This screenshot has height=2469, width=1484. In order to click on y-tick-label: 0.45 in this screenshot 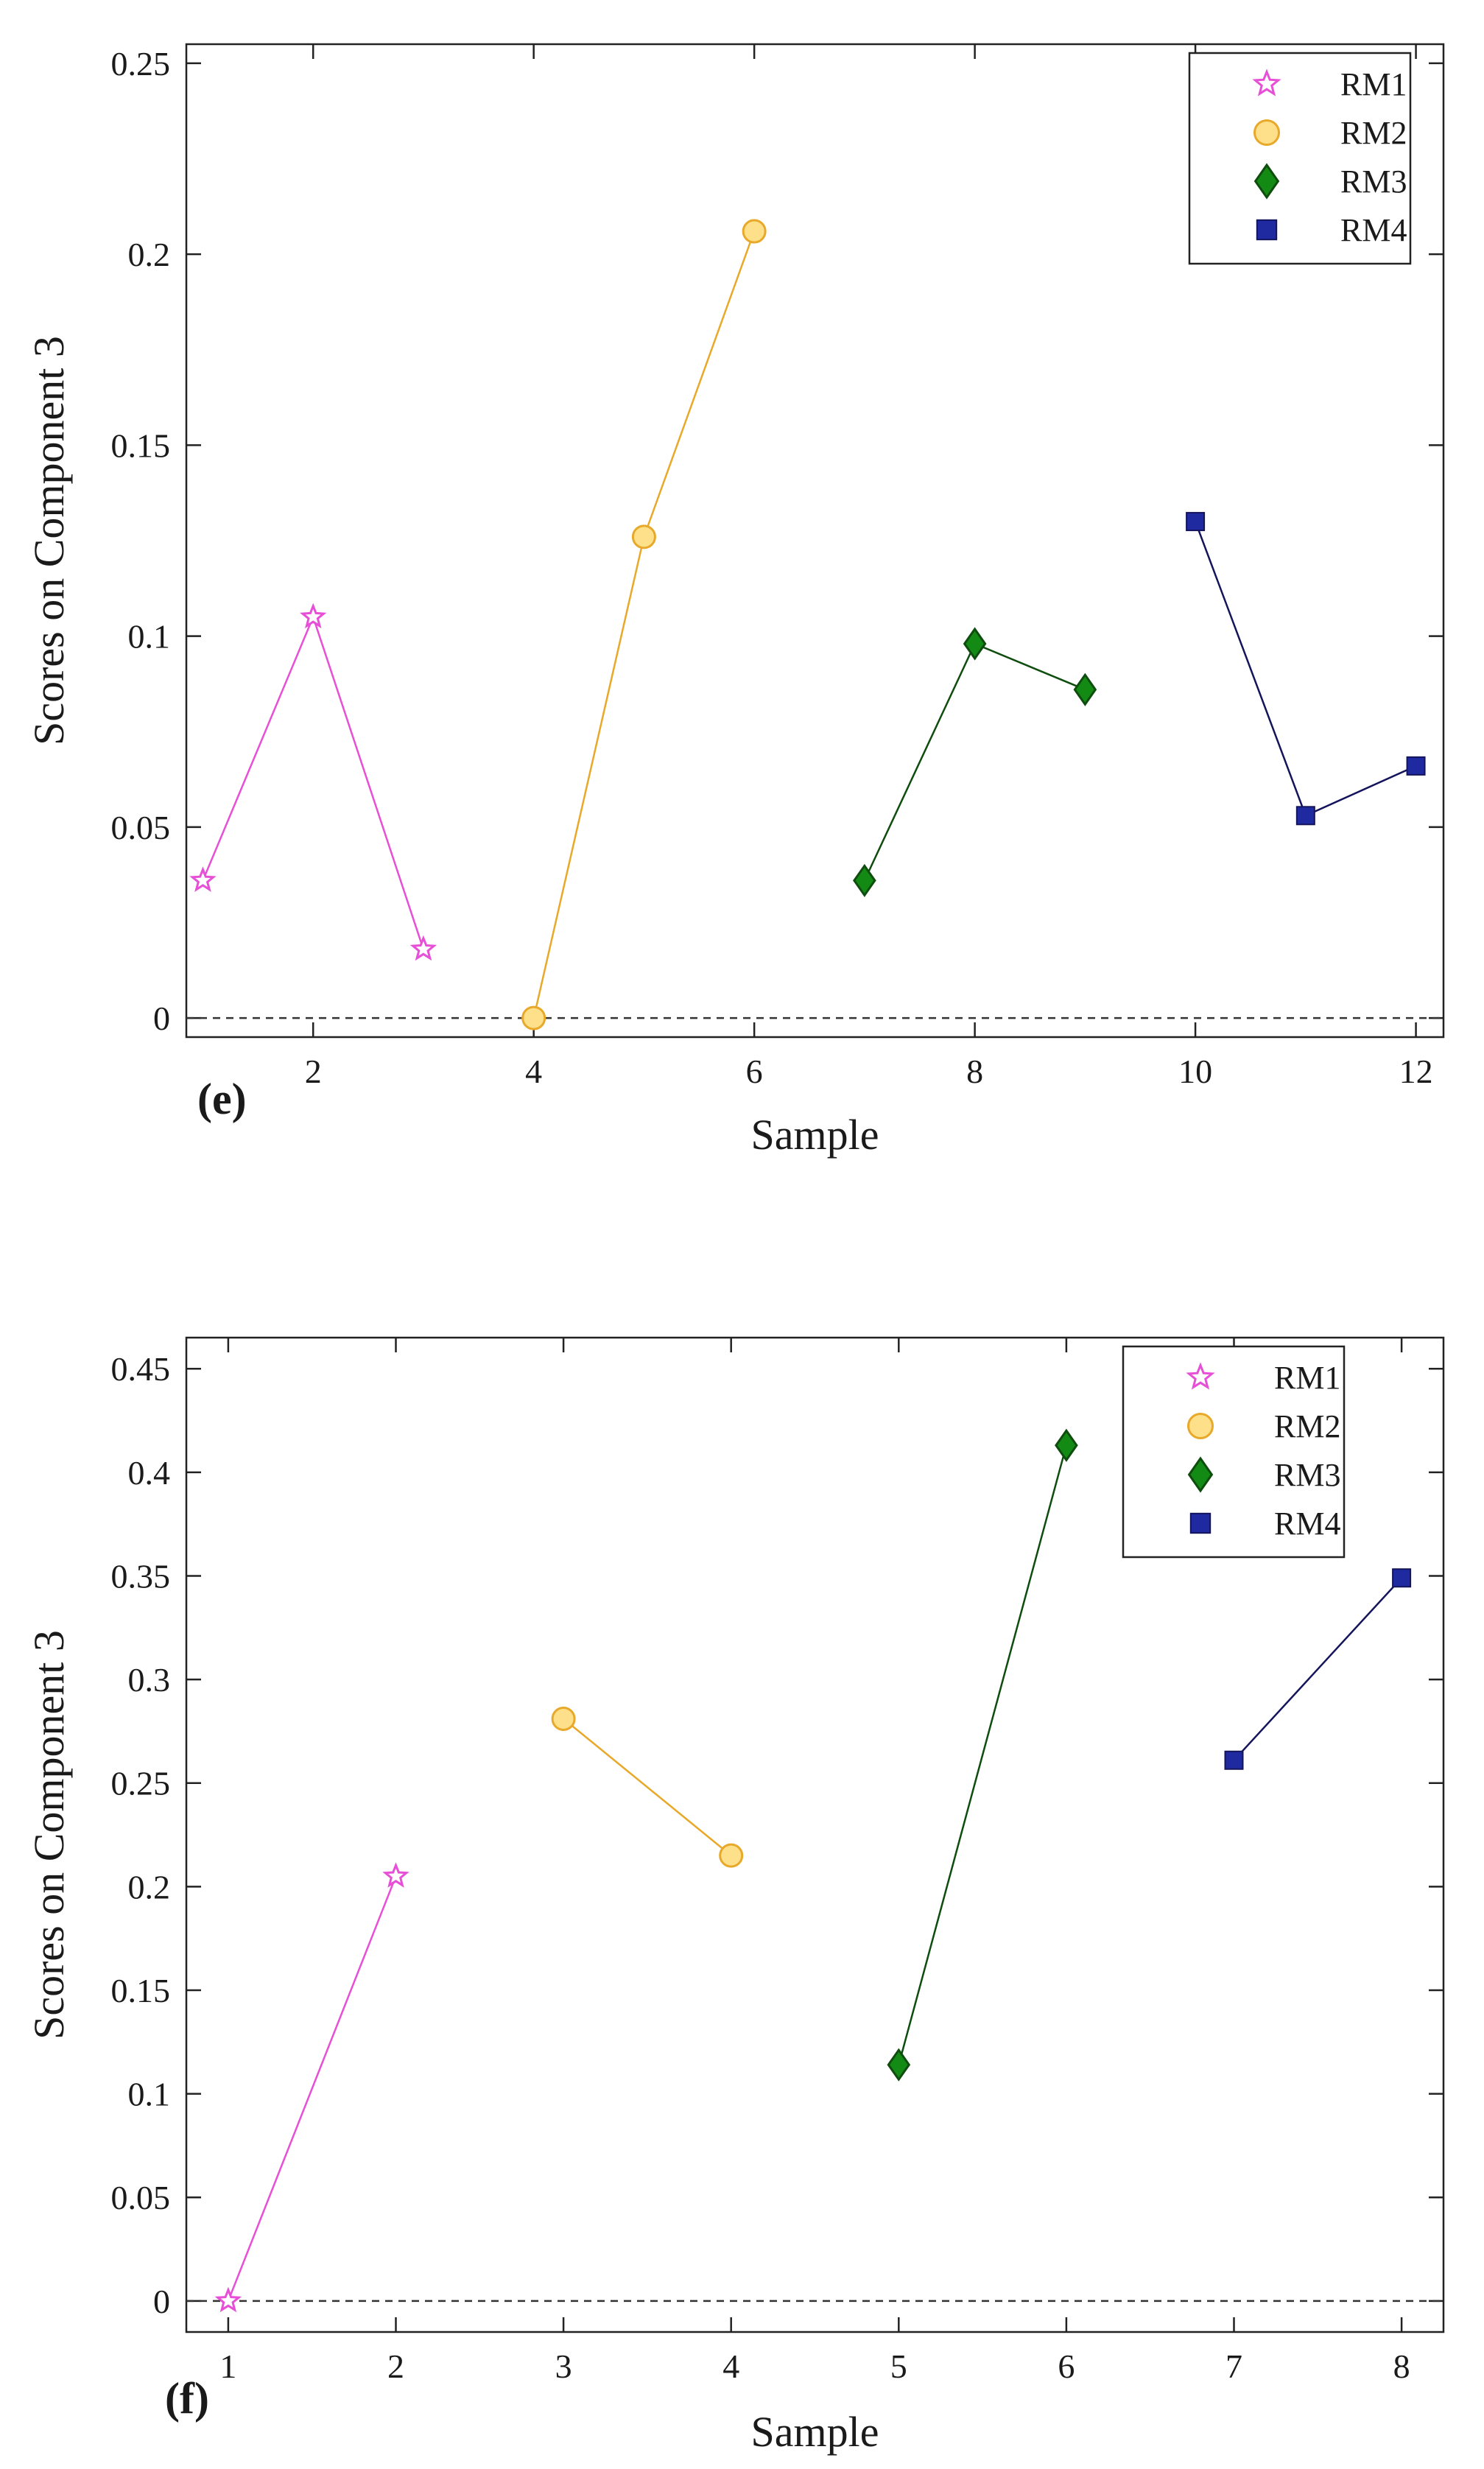, I will do `click(141, 1369)`.